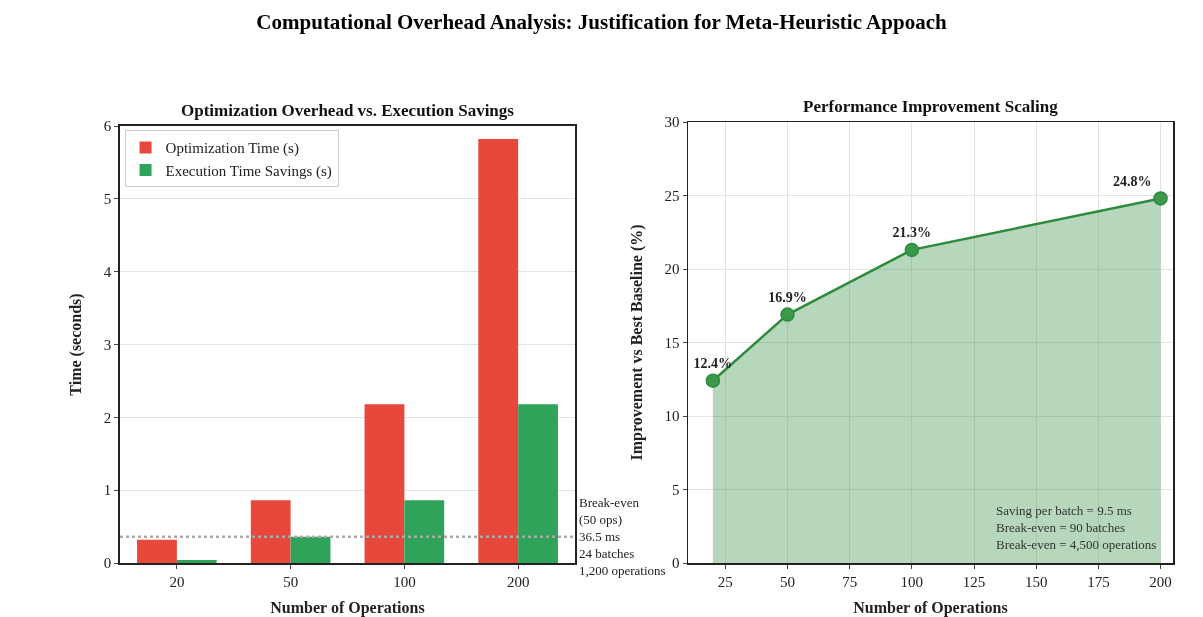  I want to click on annotation: Saving per batch = 9.5 ms Break-even = 90 batches Break-even = 4,500 operations, so click(1076, 527).